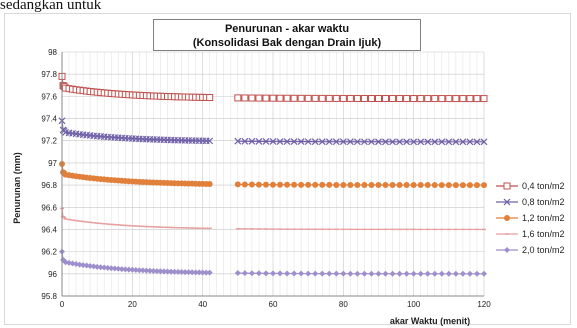  What do you see at coordinates (543, 234) in the screenshot?
I see `legend-label: 1,6 ton/m2` at bounding box center [543, 234].